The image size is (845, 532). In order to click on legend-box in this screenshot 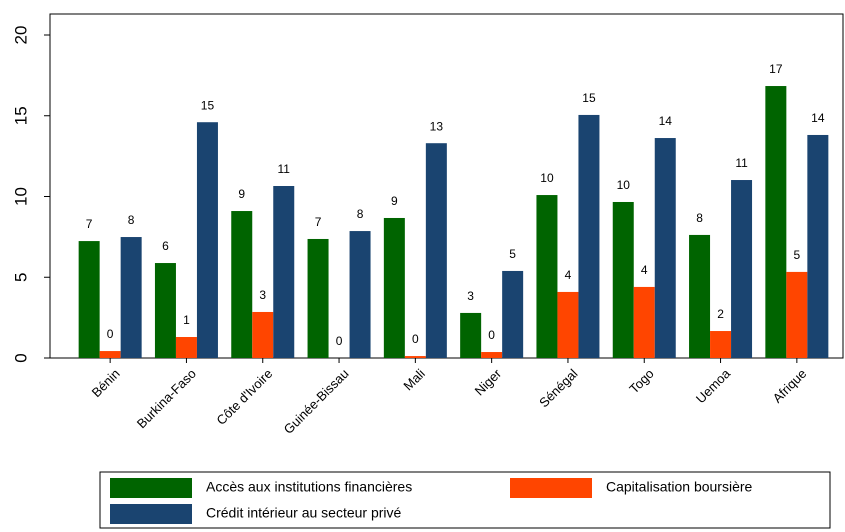, I will do `click(465, 500)`.